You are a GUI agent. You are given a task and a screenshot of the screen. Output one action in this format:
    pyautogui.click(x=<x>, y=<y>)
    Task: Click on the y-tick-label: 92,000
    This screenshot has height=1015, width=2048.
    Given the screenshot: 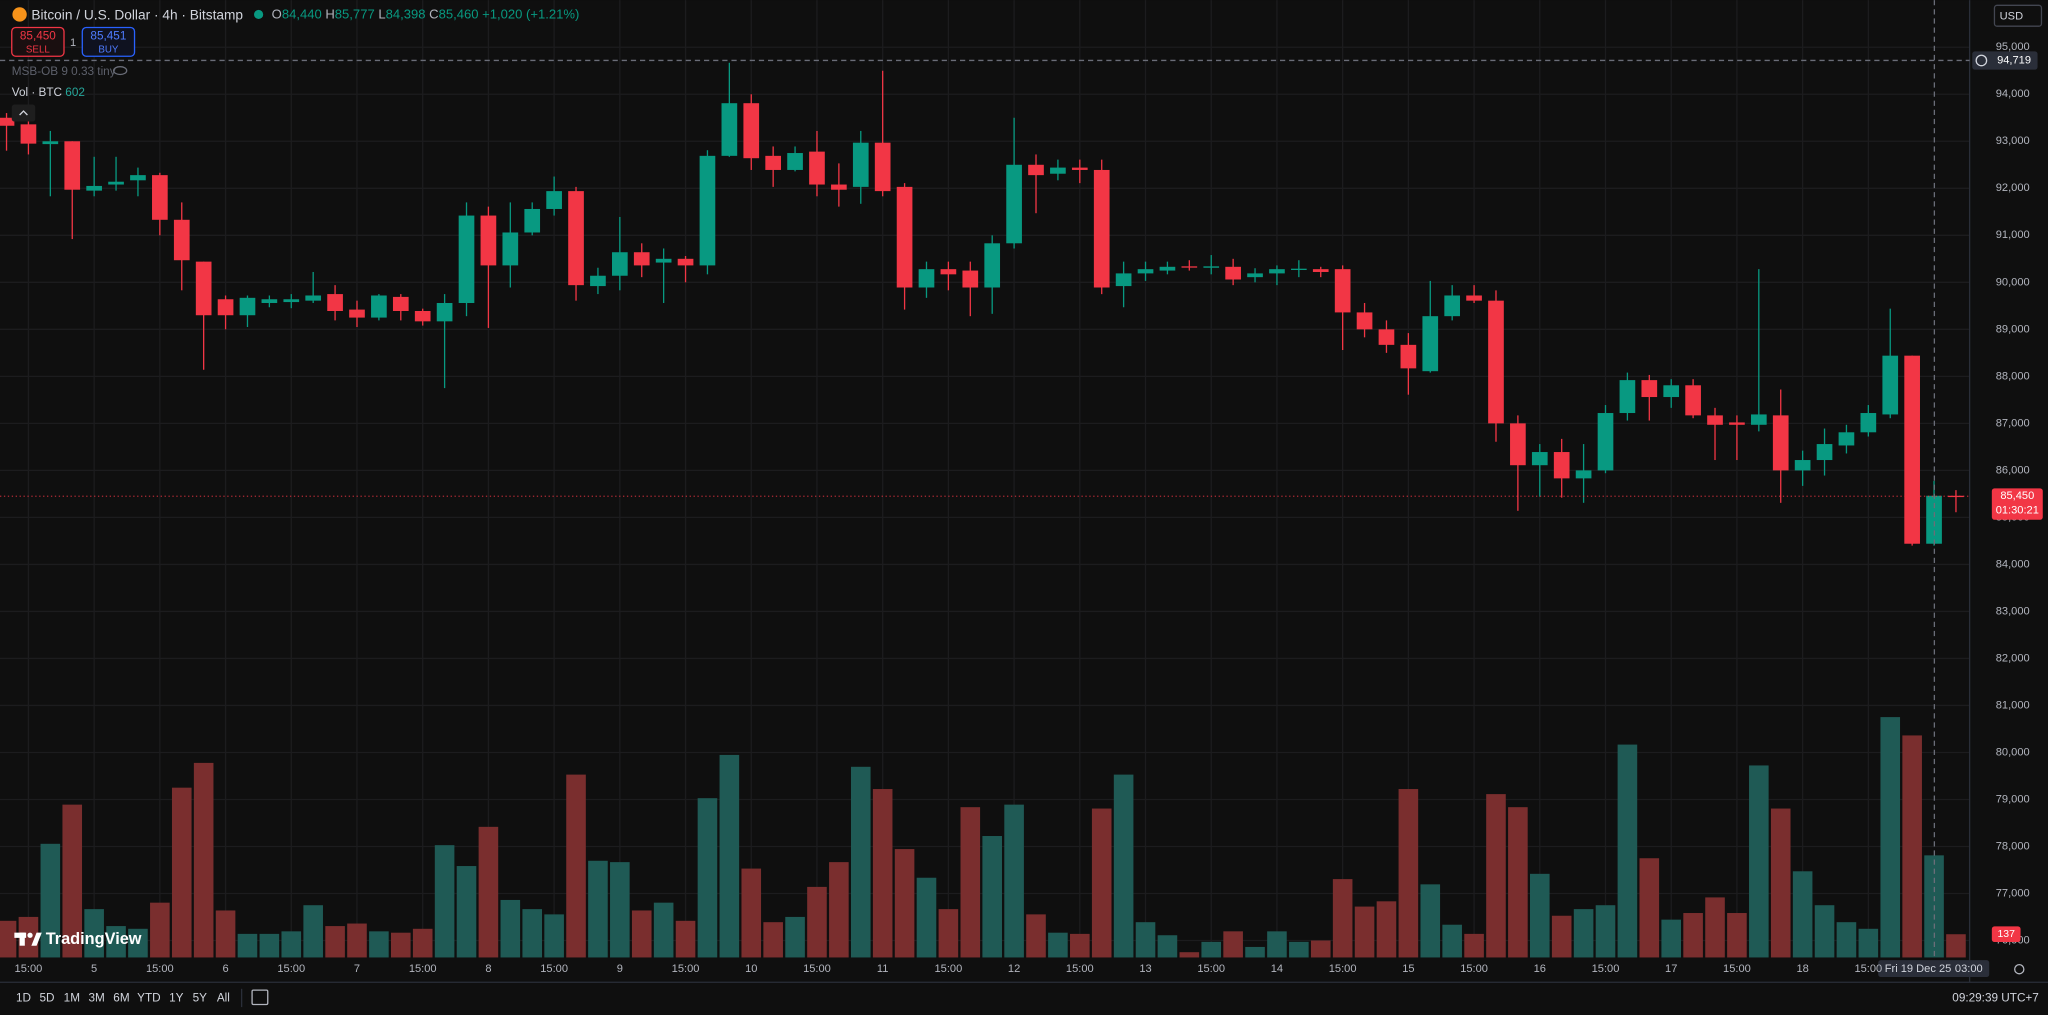 What is the action you would take?
    pyautogui.click(x=2013, y=188)
    